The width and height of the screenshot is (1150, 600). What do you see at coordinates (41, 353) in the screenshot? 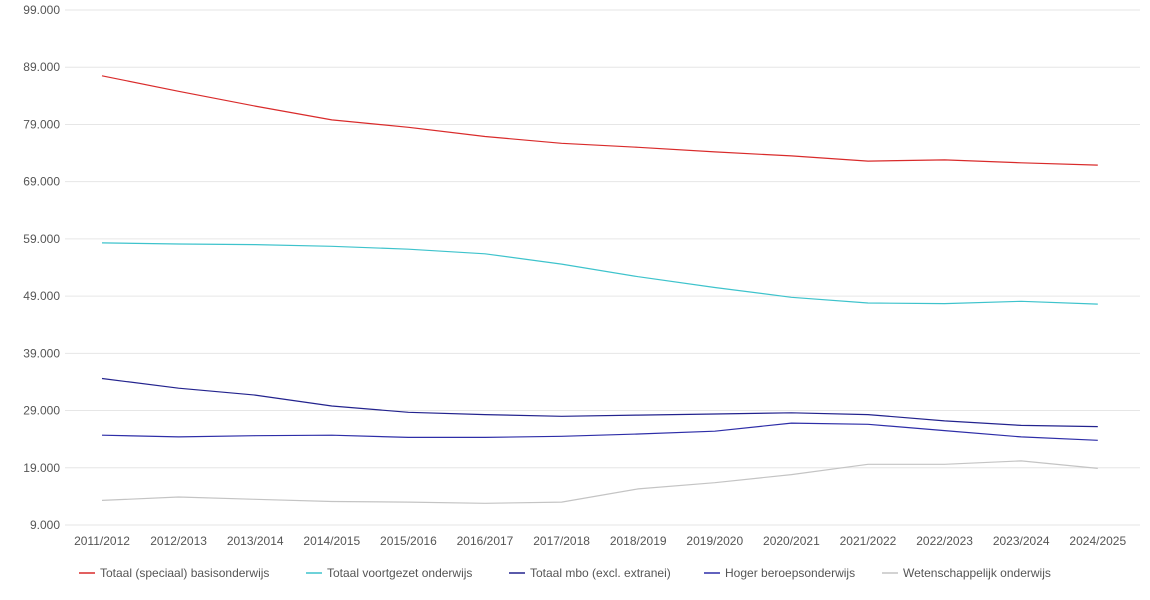
I see `y-tick-label: 39.000` at bounding box center [41, 353].